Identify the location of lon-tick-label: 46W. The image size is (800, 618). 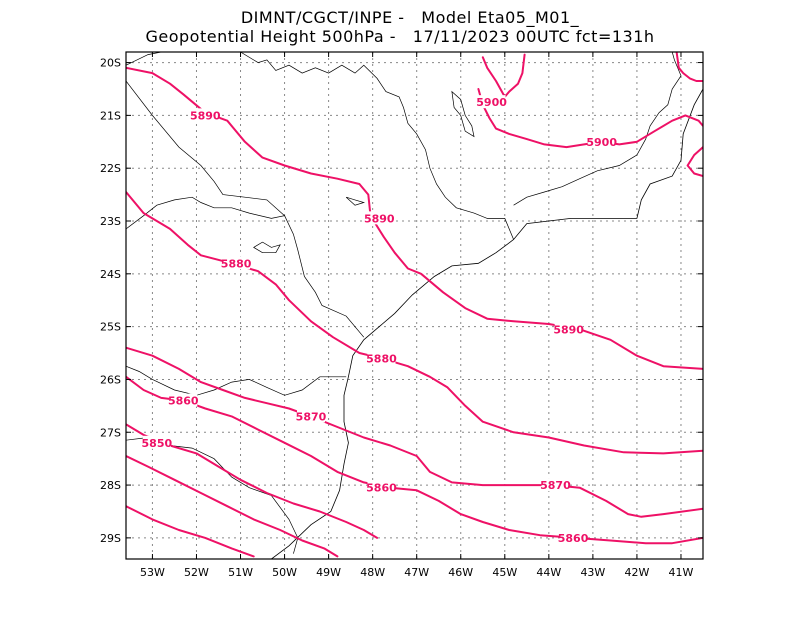
(460, 572).